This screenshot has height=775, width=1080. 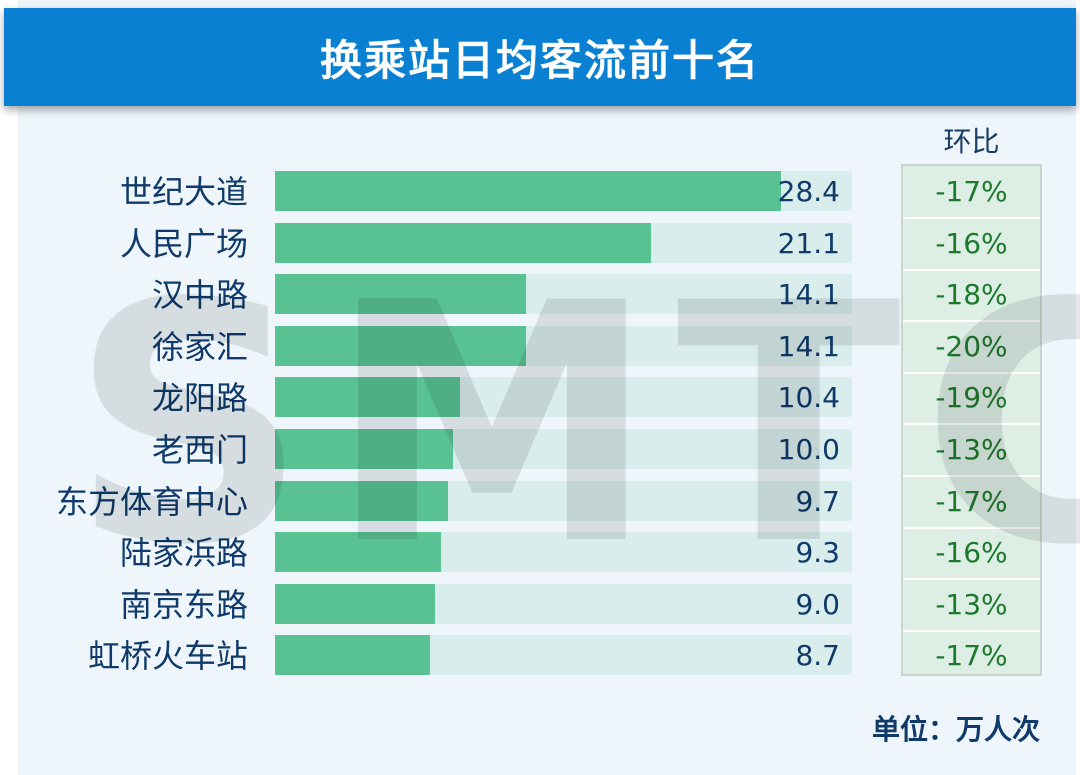 What do you see at coordinates (167, 656) in the screenshot?
I see `station-label: 虹桥火车站` at bounding box center [167, 656].